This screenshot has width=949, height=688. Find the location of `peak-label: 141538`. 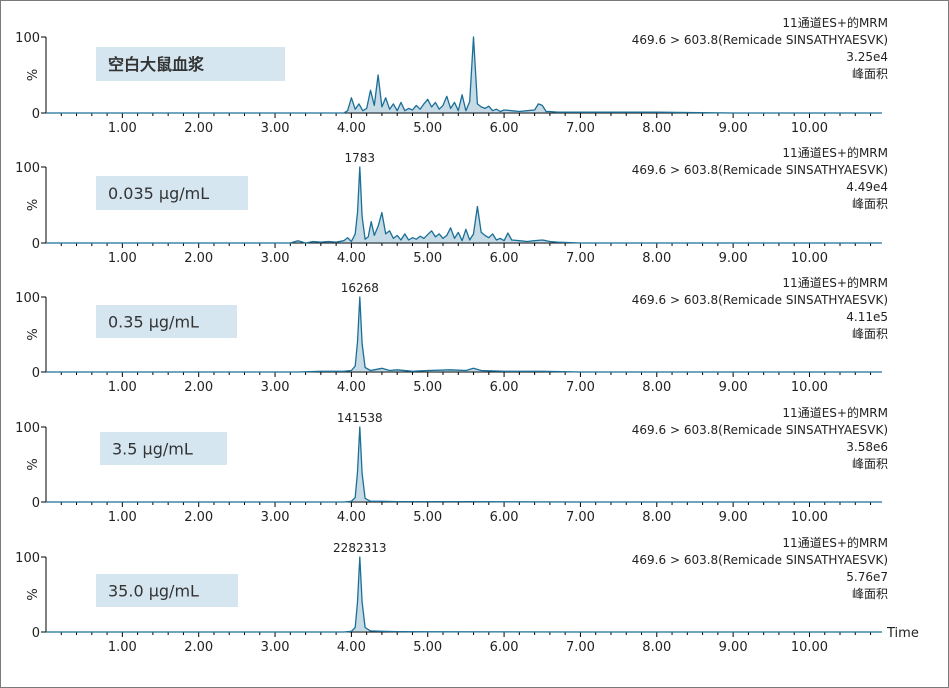

peak-label: 141538 is located at coordinates (360, 418).